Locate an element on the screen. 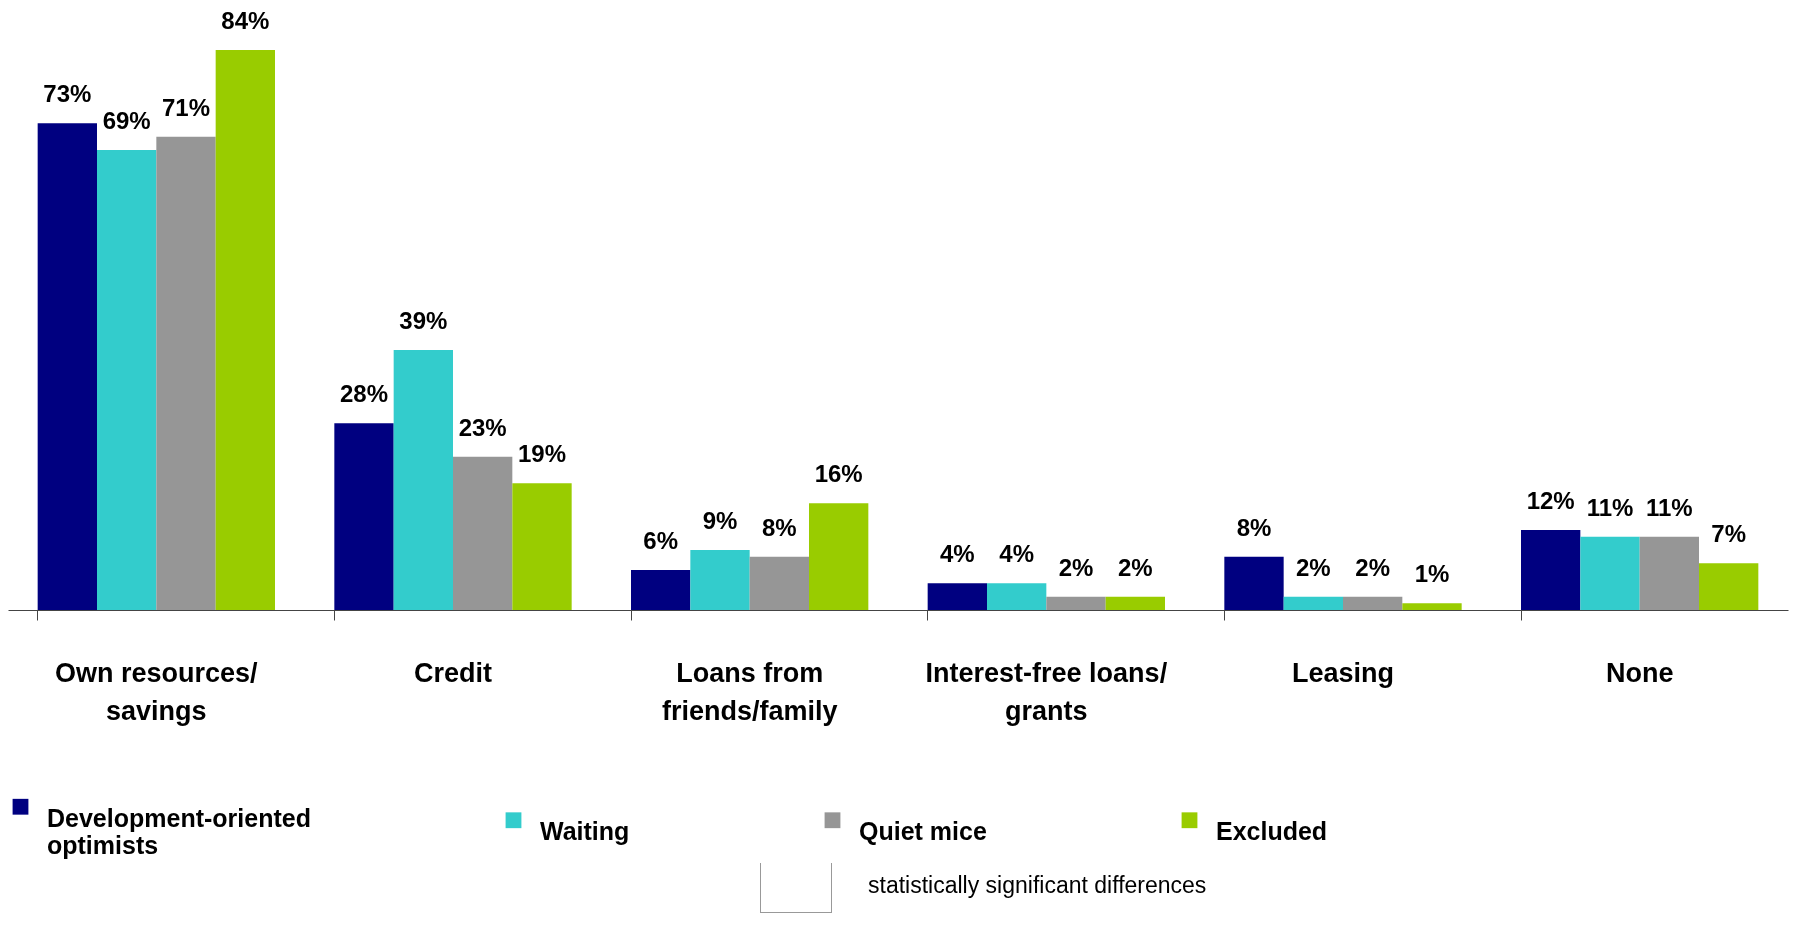 The width and height of the screenshot is (1820, 951). data-label: 16% is located at coordinates (838, 474).